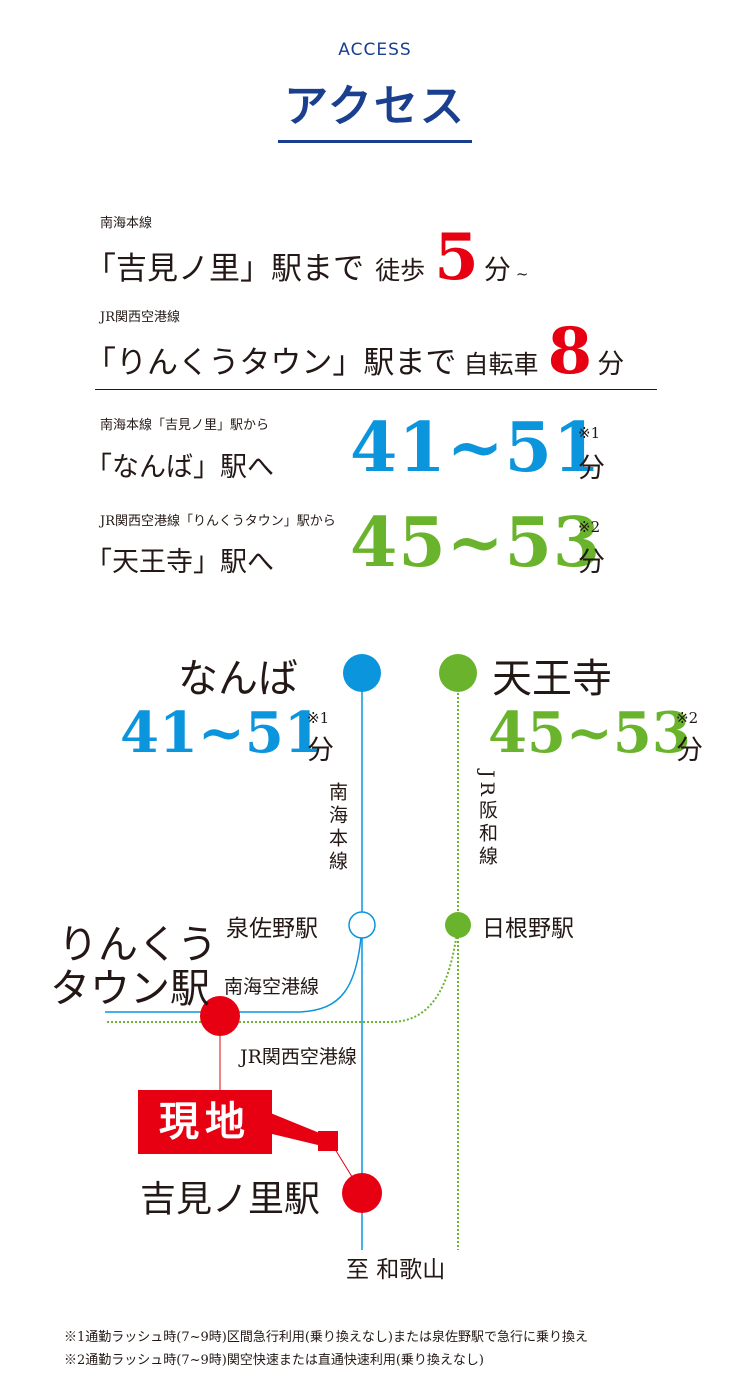  Describe the element at coordinates (687, 718) in the screenshot. I see `map-tennoji-note: ※2` at that location.